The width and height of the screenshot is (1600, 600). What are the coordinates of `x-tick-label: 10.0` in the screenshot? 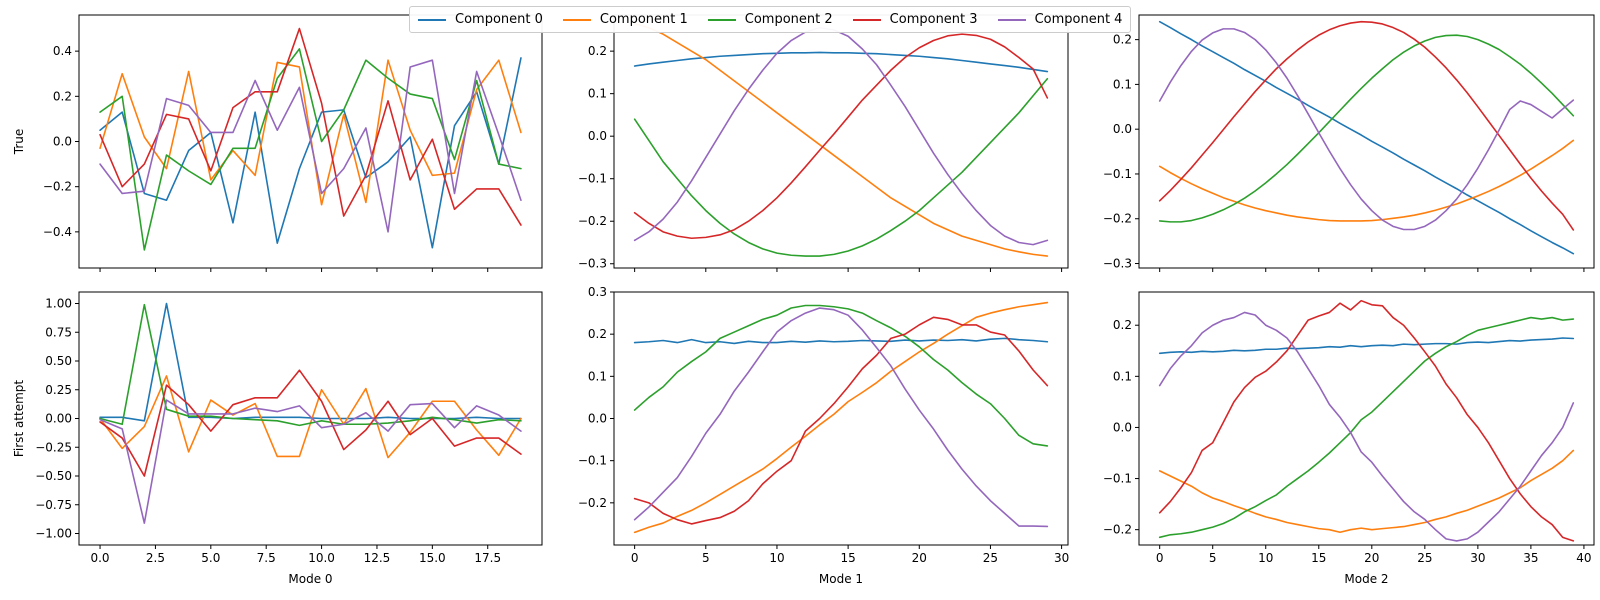 It's located at (321, 558).